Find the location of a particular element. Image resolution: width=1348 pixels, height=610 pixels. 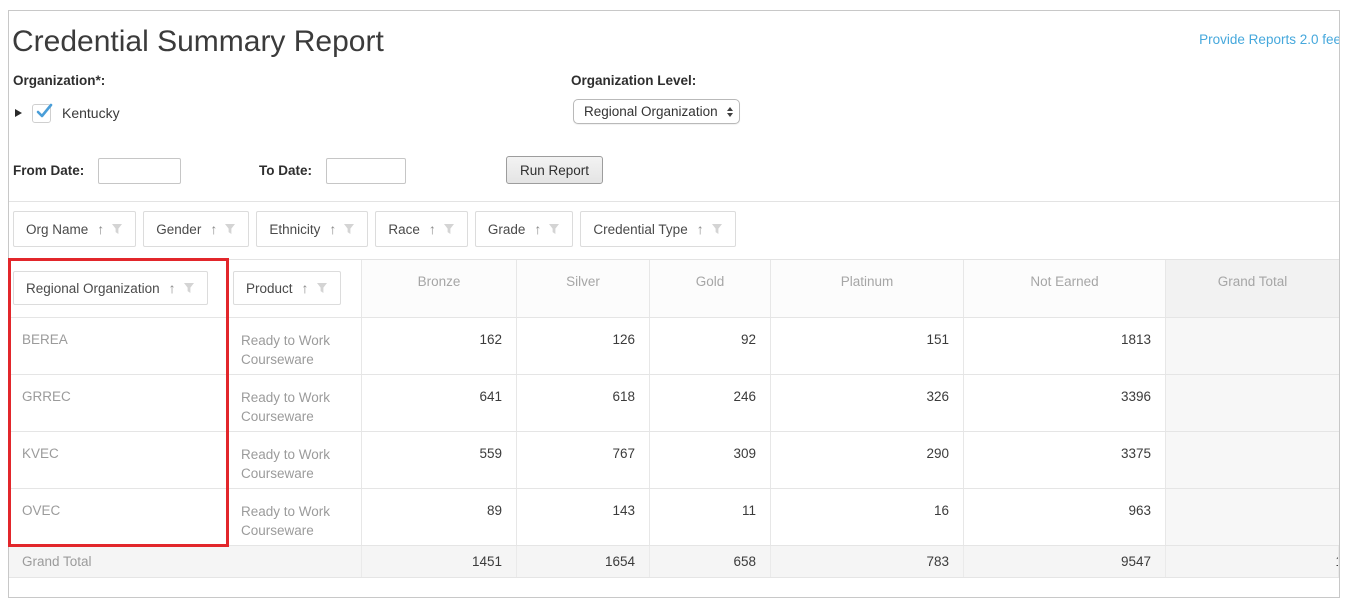

kentucky-checkbox is located at coordinates (42, 113).